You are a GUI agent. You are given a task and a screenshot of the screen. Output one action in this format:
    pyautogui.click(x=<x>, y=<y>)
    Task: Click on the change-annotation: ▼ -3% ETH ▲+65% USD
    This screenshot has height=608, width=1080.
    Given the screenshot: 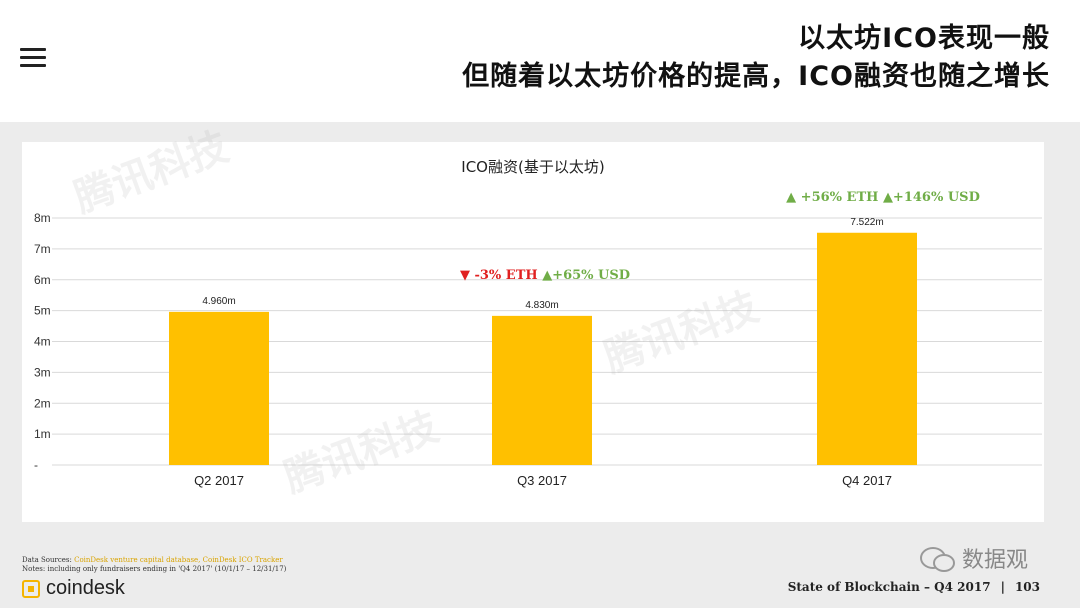 What is the action you would take?
    pyautogui.click(x=545, y=275)
    